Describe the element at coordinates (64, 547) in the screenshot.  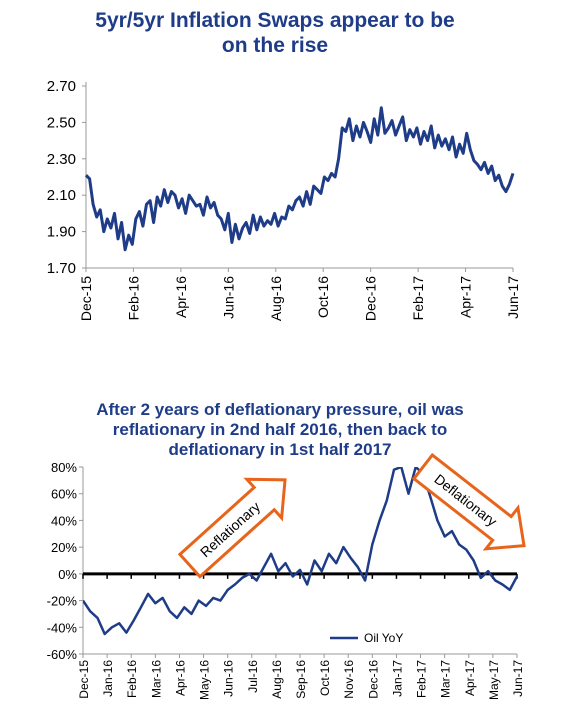
I see `chart2-y-tick-label: 20%` at that location.